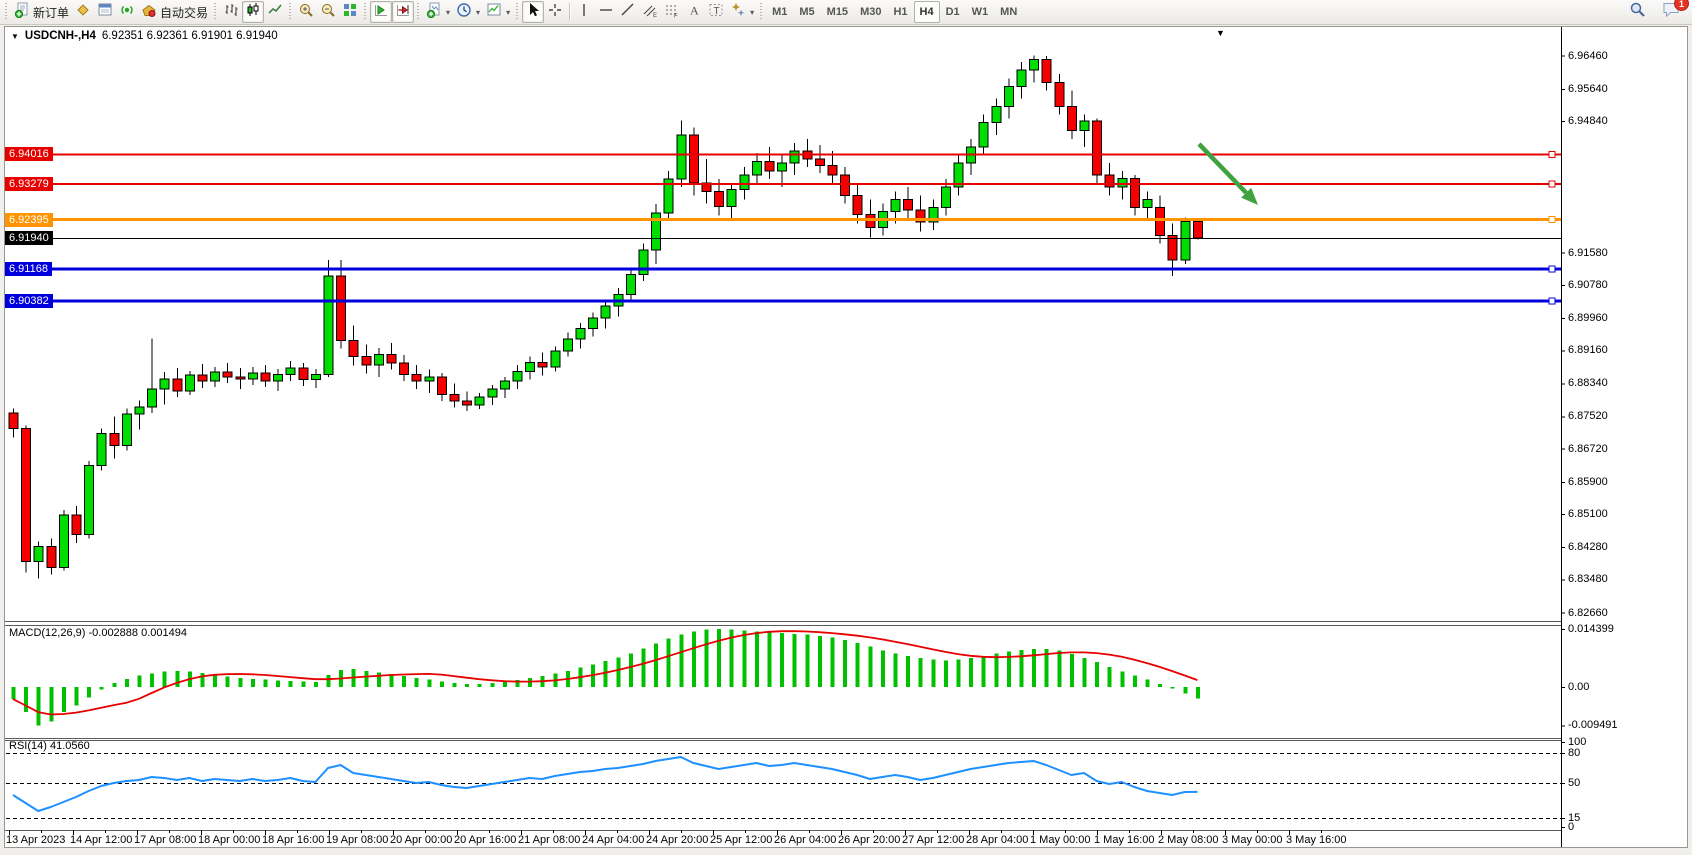 The image size is (1692, 855). Describe the element at coordinates (448, 12) in the screenshot. I see `indicators-dropdown-arrow: ▾` at that location.